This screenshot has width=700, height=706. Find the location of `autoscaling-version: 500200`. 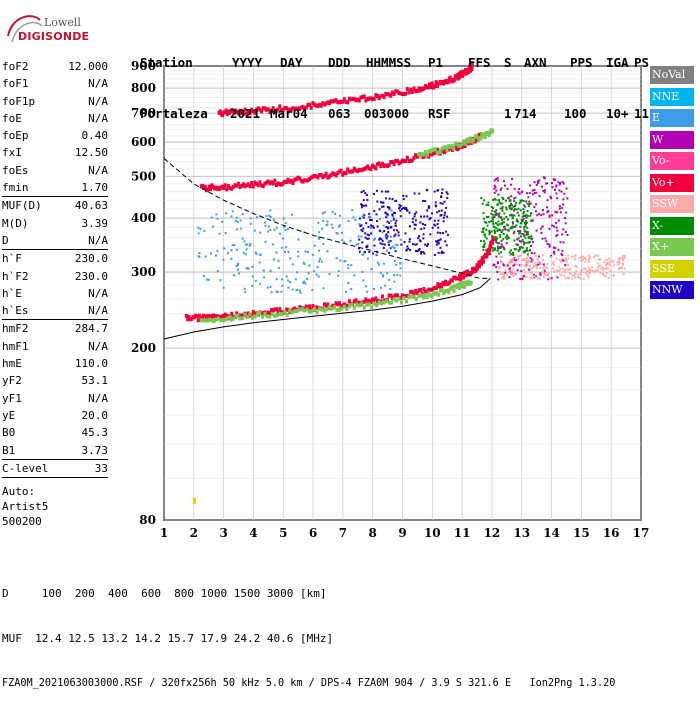

autoscaling-version: 500200 is located at coordinates (22, 521).